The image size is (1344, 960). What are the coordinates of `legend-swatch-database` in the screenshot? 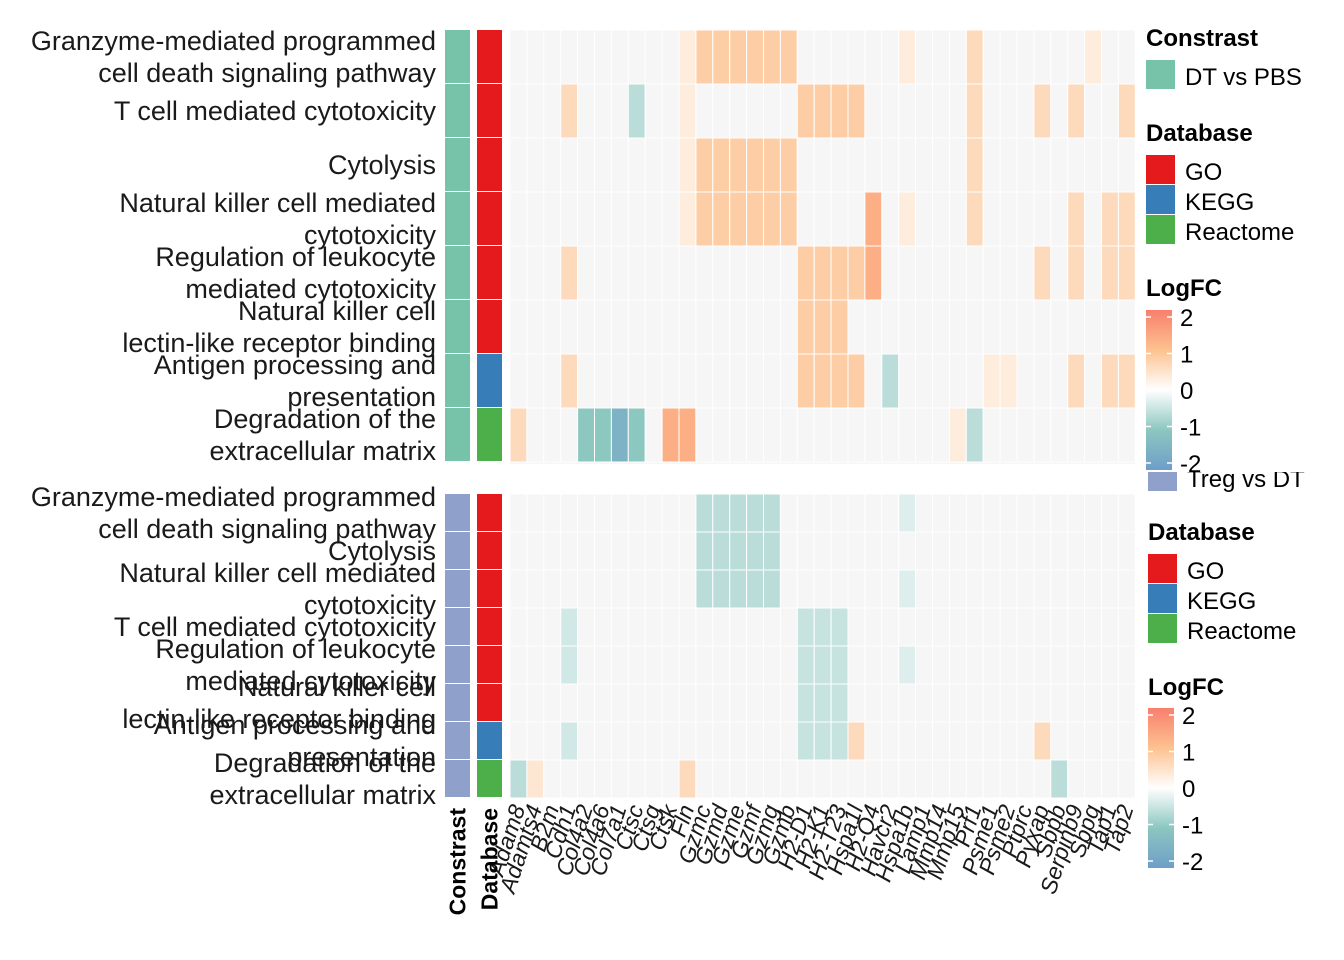 It's located at (1162, 628).